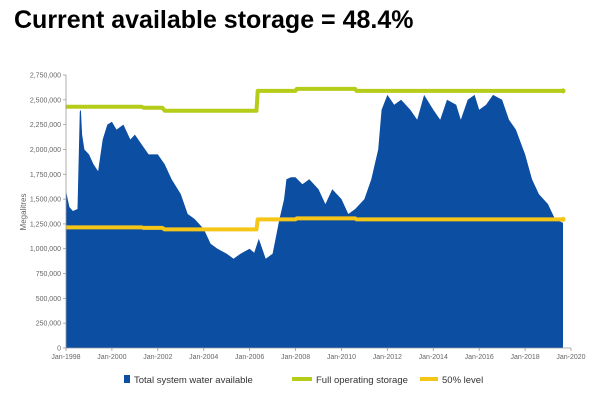 The width and height of the screenshot is (613, 412). I want to click on x-tick-label: Jan-2012, so click(387, 357).